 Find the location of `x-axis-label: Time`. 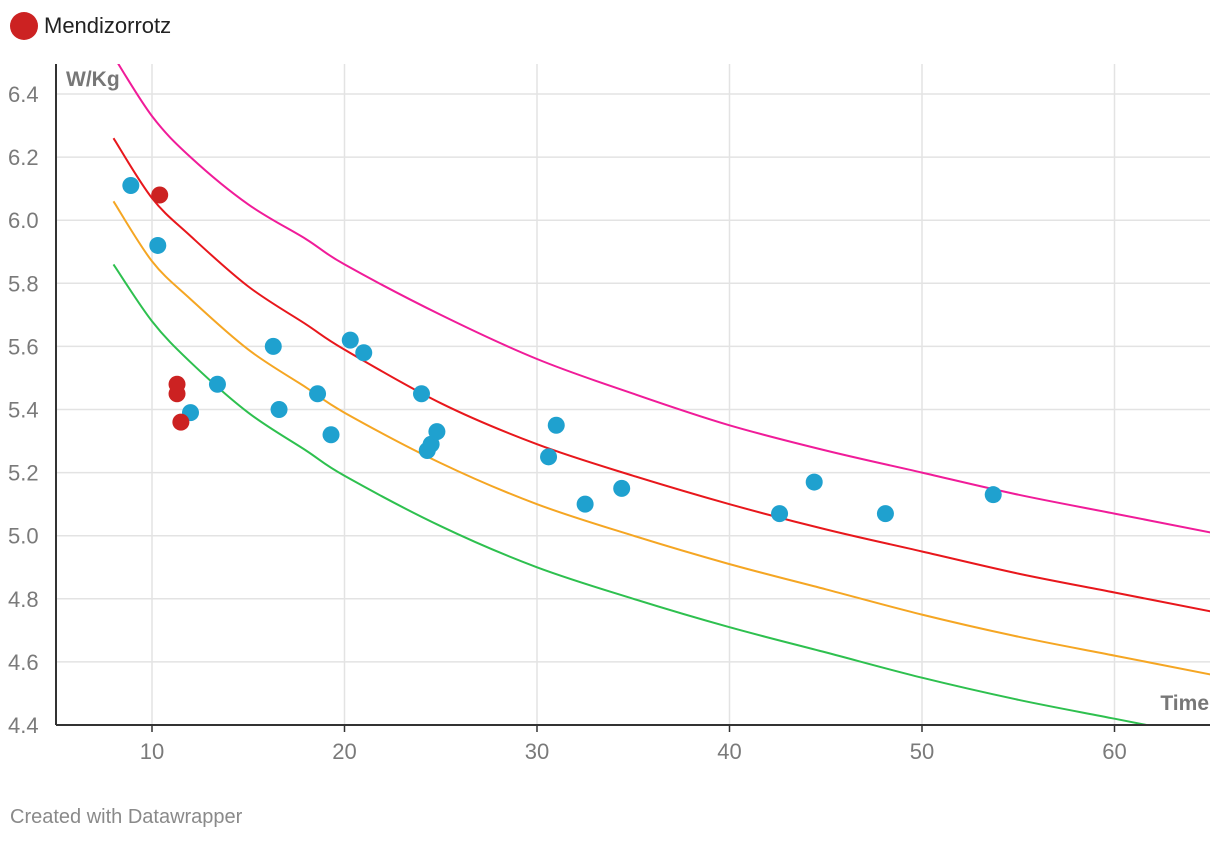

x-axis-label: Time is located at coordinates (1184, 703).